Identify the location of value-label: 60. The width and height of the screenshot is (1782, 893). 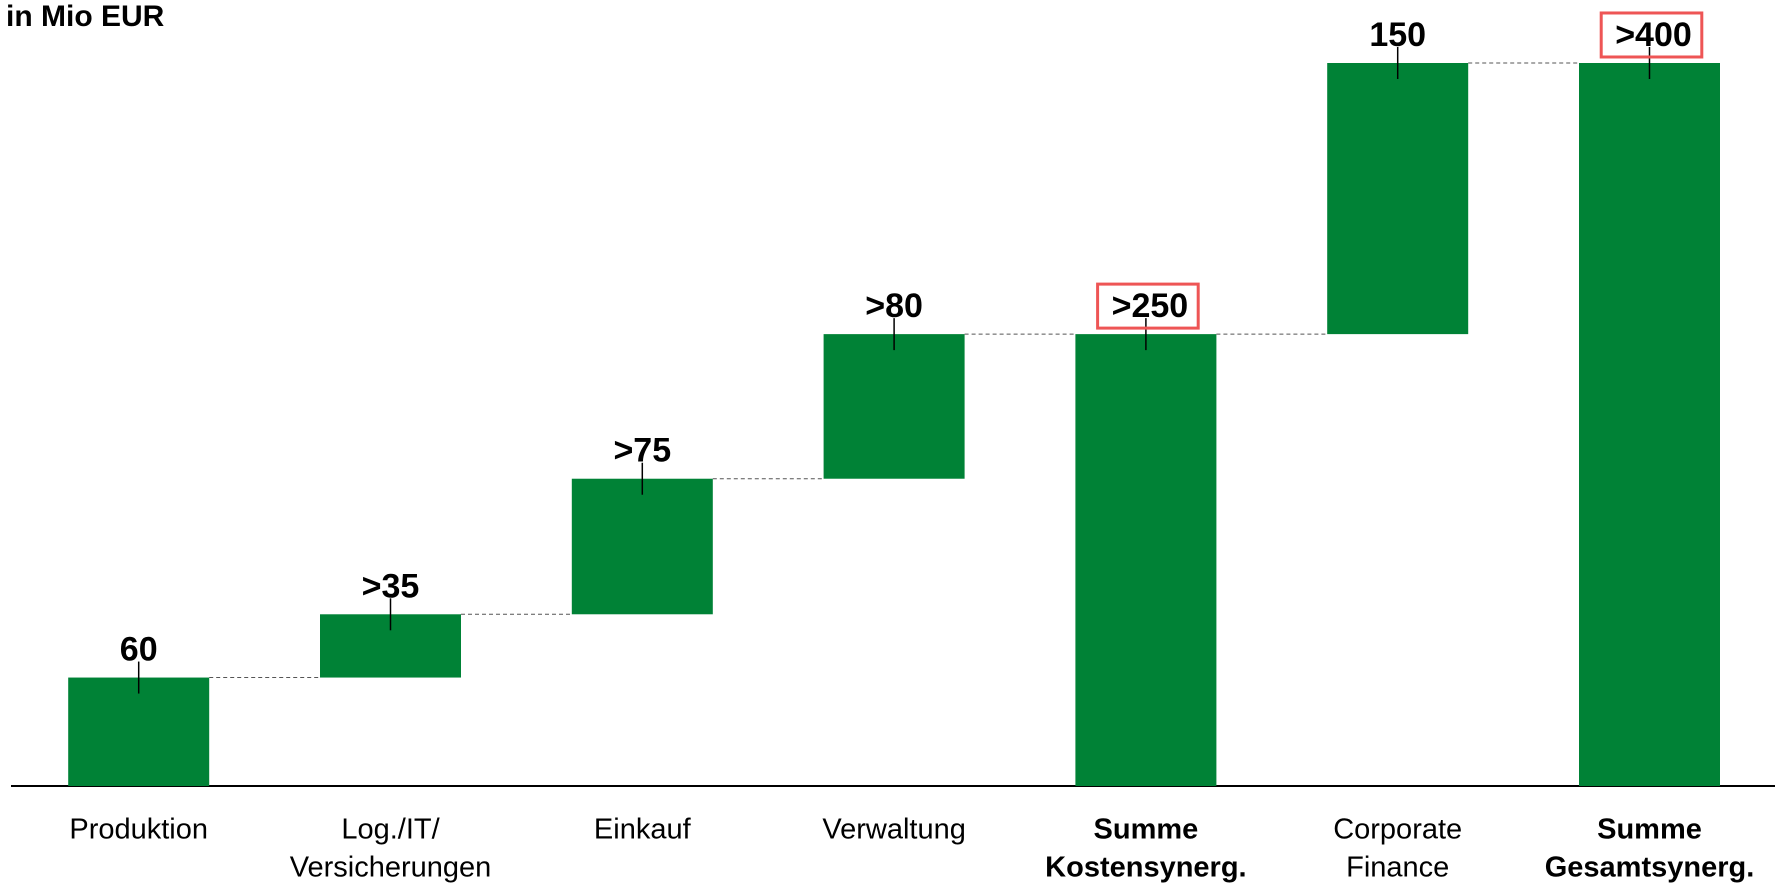
(139, 650).